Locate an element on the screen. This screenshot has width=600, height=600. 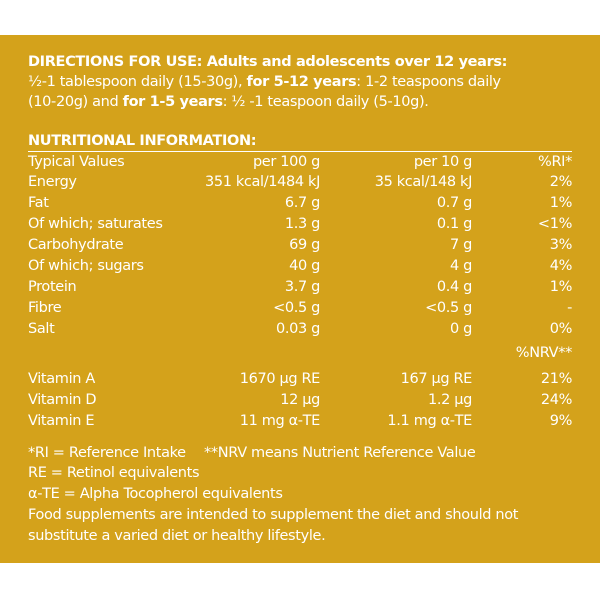
nutrient-name: Carbohydrate is located at coordinates (76, 245).